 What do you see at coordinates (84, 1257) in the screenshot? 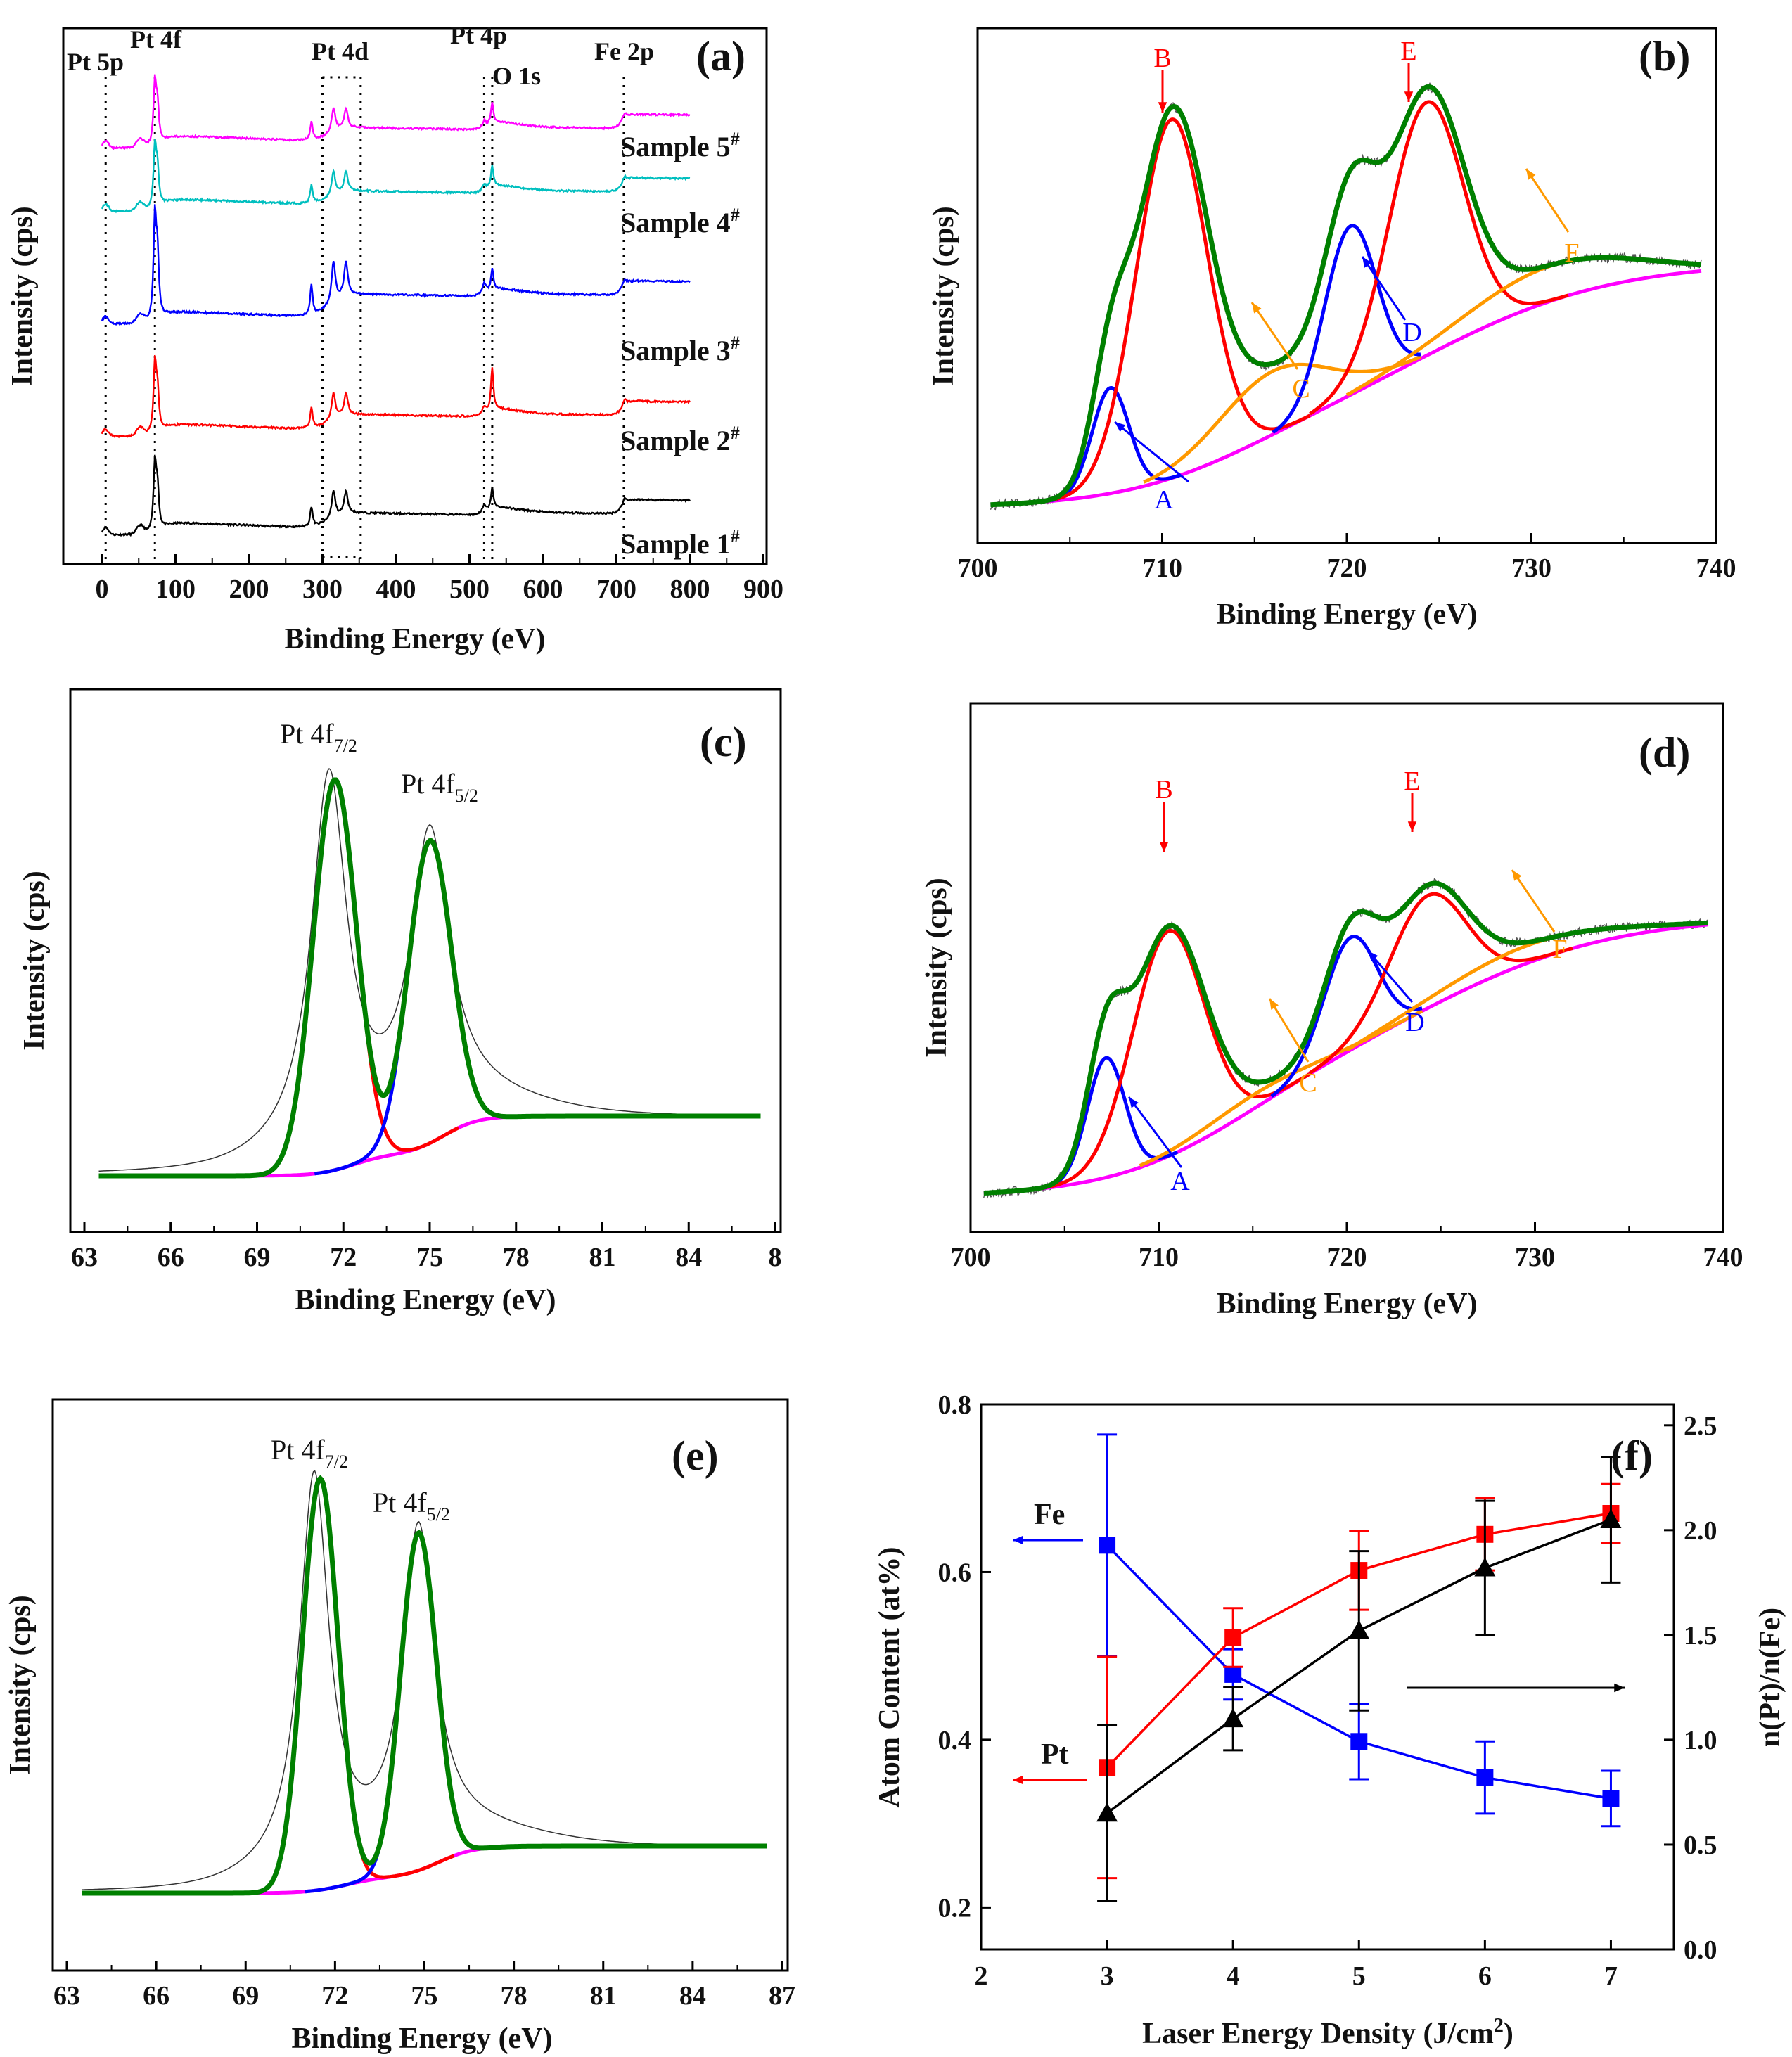
I see `x2-tick-label-0: 63` at bounding box center [84, 1257].